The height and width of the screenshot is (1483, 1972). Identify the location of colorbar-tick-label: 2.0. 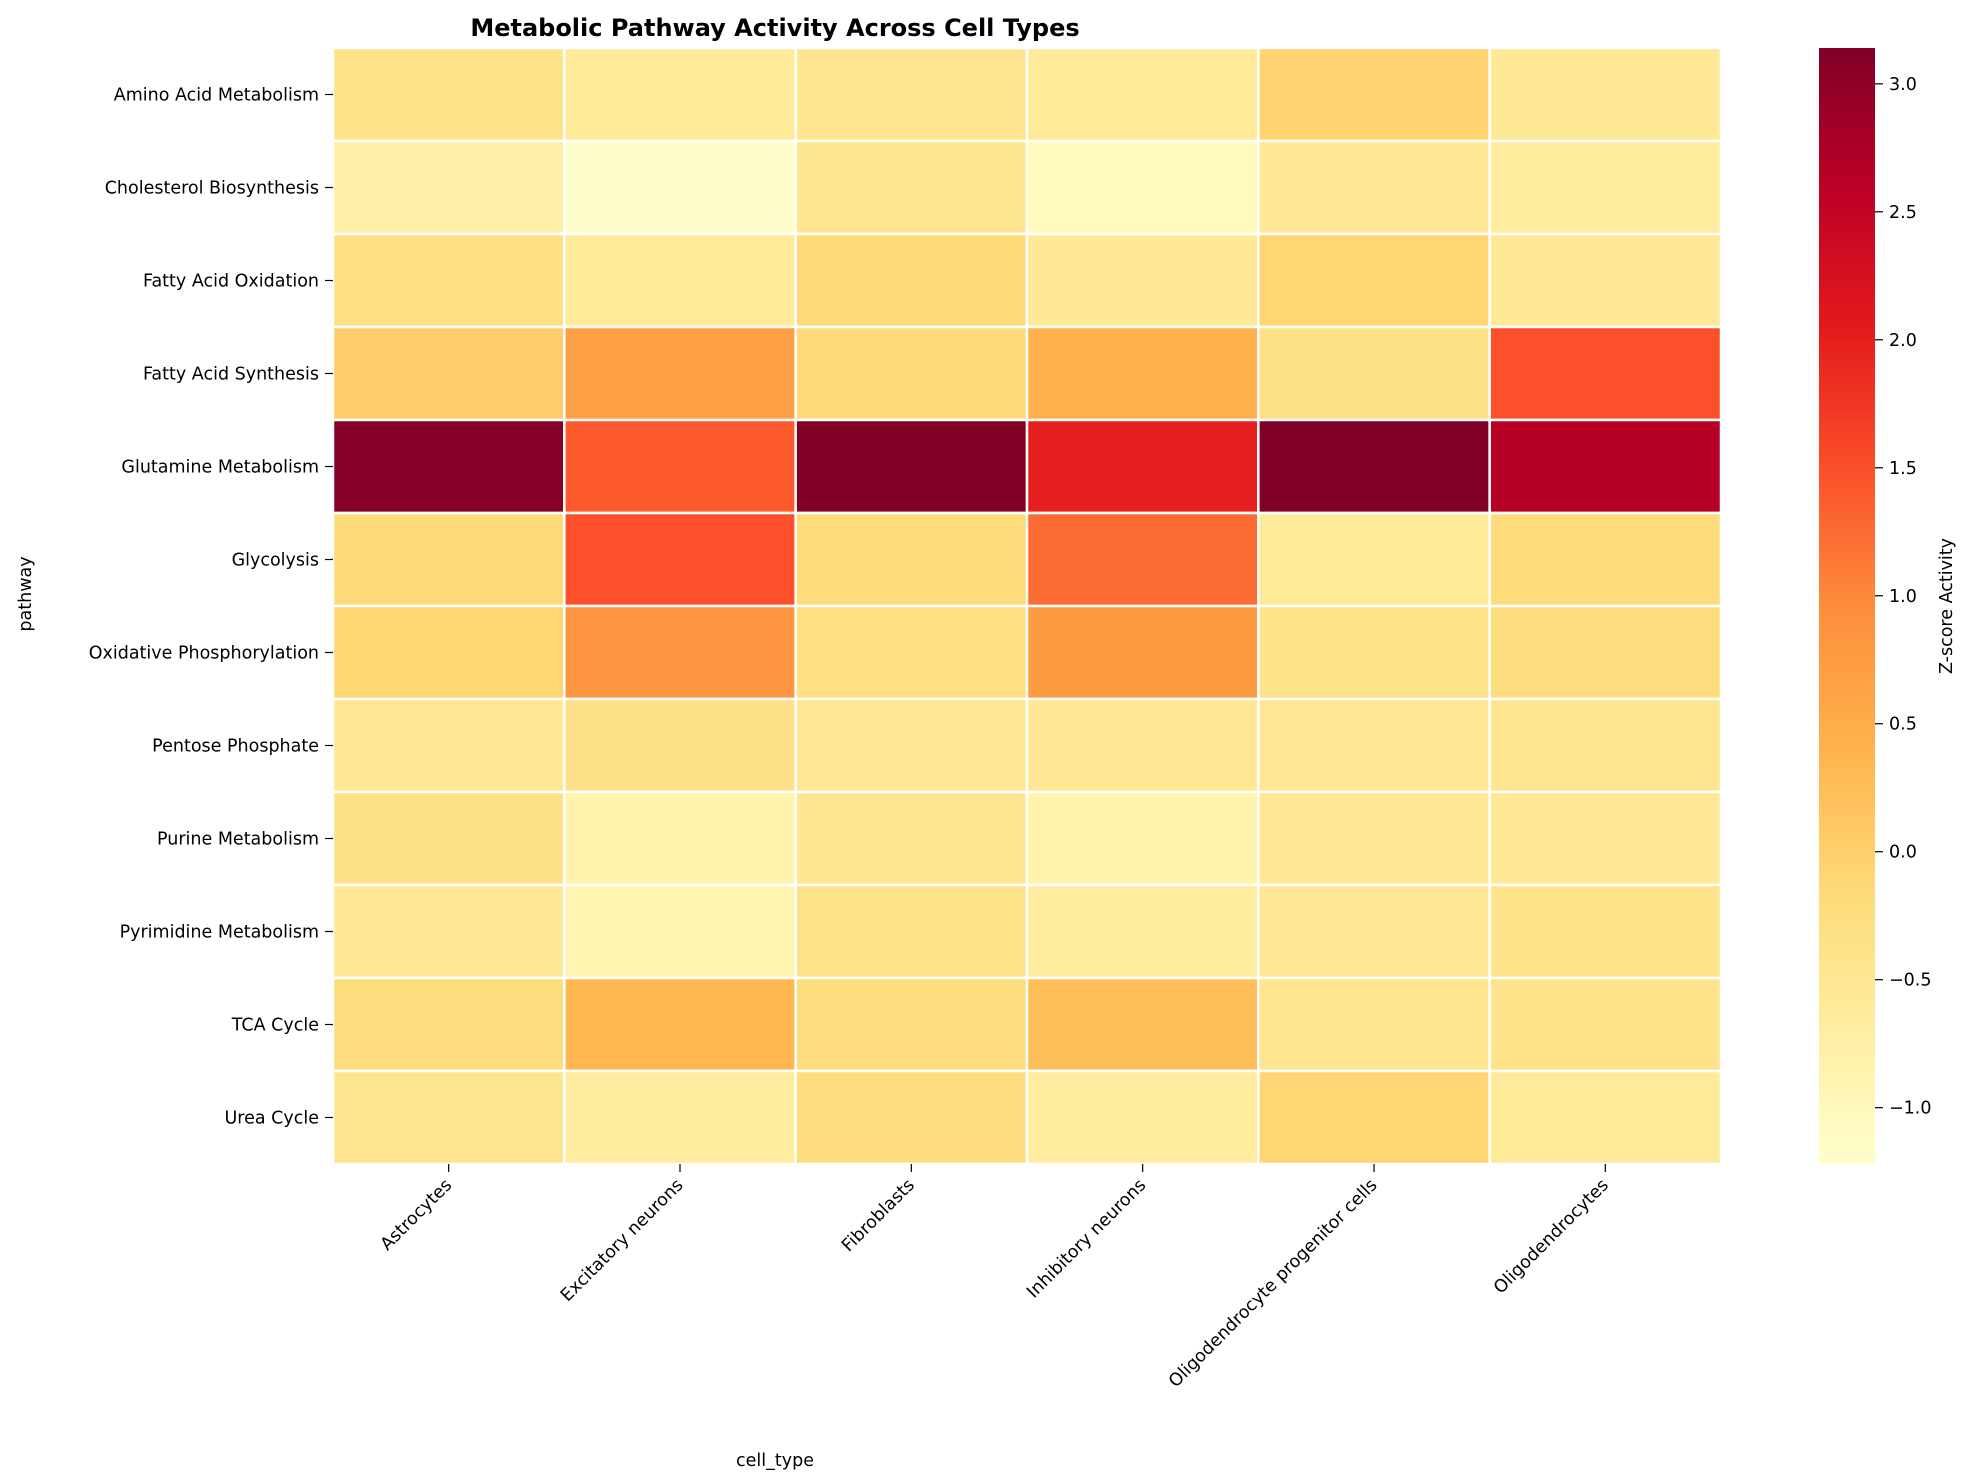
(1903, 341).